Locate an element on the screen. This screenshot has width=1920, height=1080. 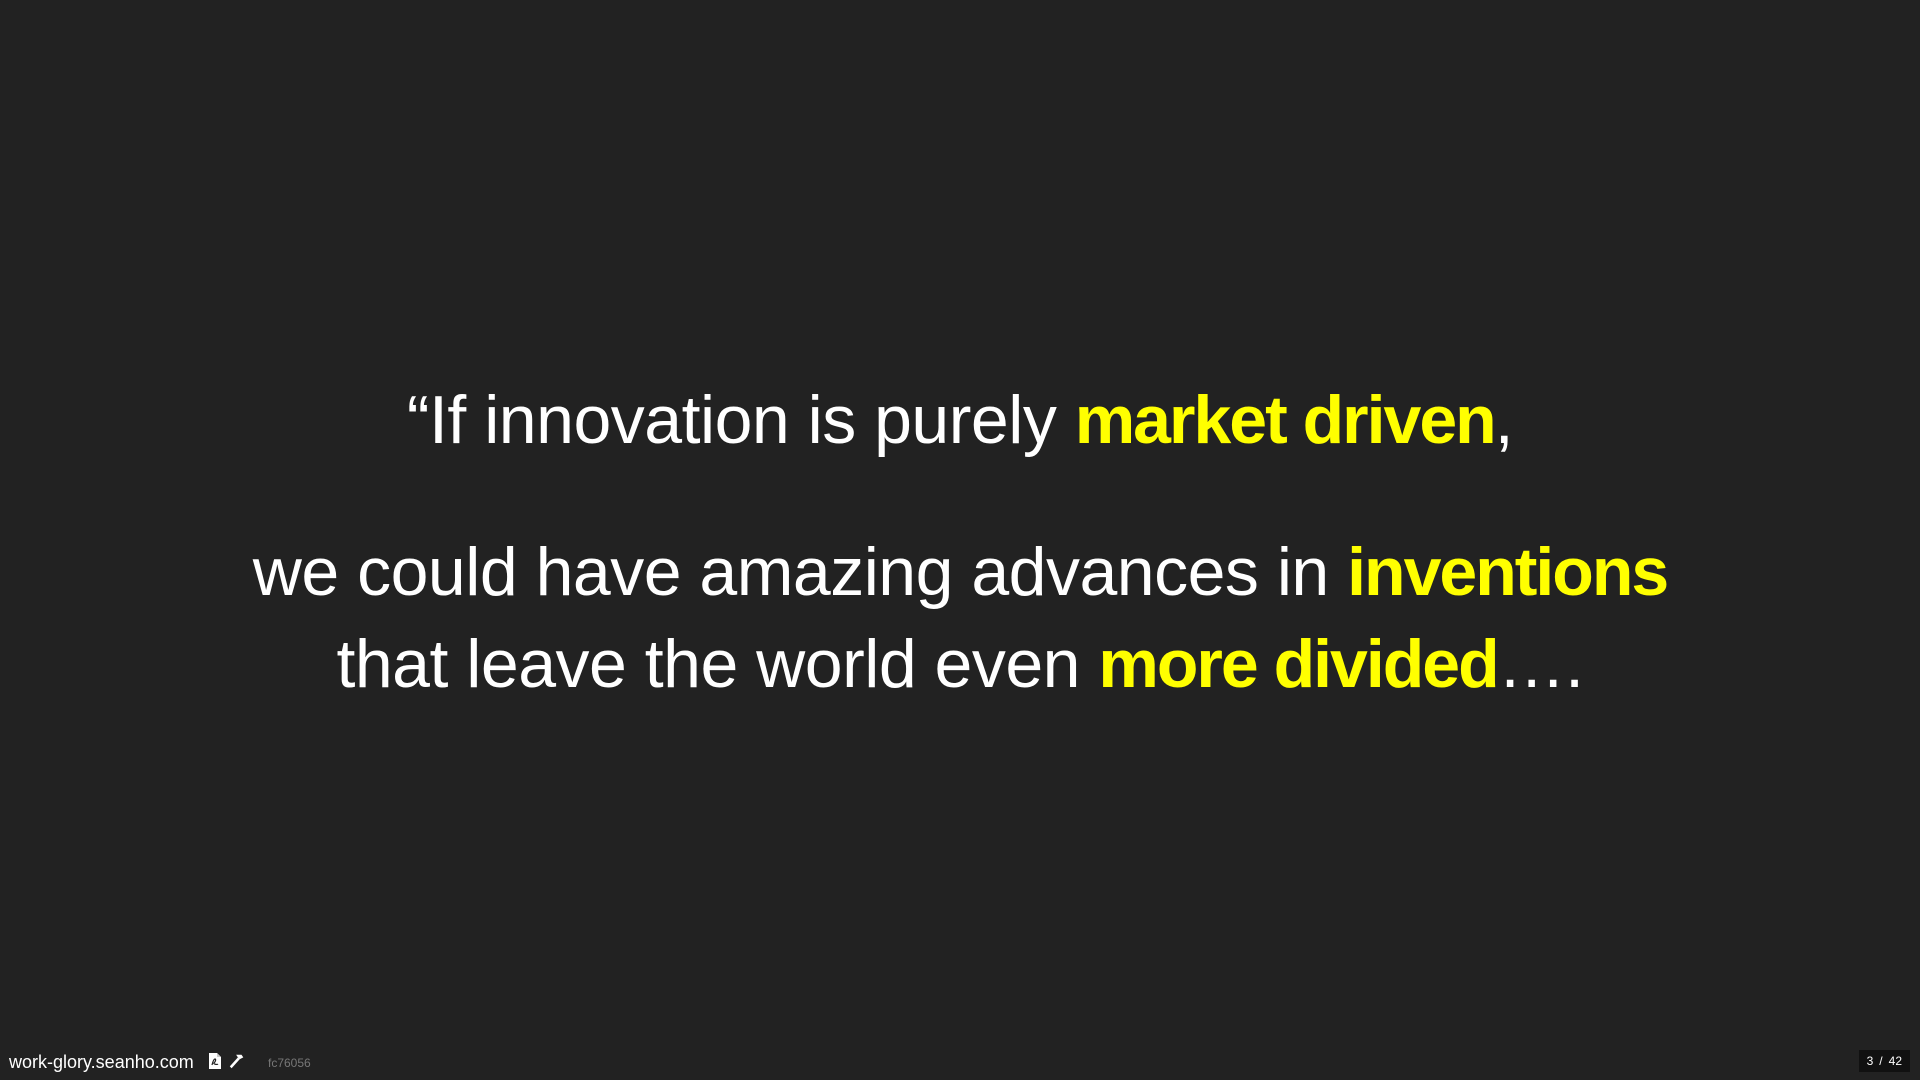
quote-highlight: market driven is located at coordinates (1285, 420).